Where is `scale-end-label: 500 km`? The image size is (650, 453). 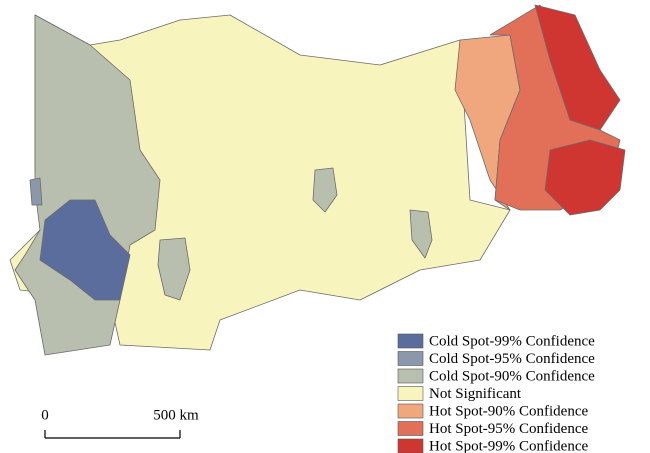
scale-end-label: 500 km is located at coordinates (176, 415).